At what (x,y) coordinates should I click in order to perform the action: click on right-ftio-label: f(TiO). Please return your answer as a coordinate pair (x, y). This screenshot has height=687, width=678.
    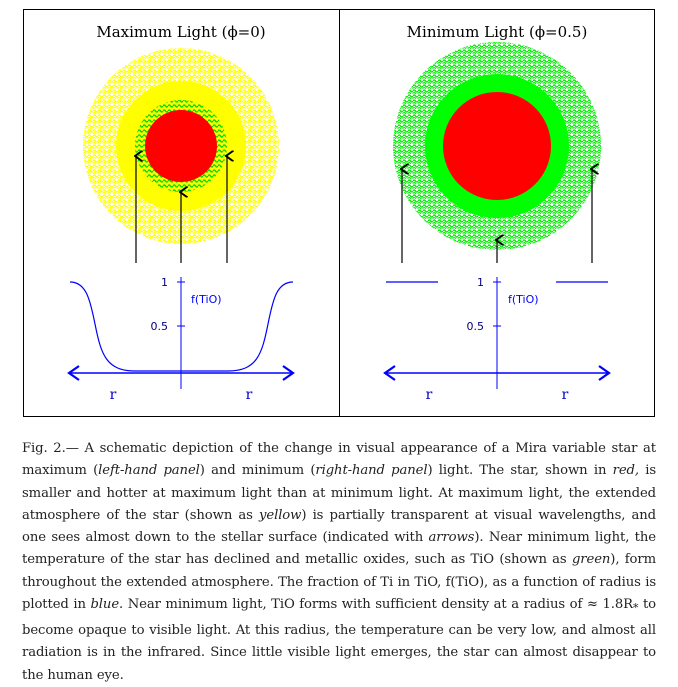
    Looking at the image, I should click on (523, 299).